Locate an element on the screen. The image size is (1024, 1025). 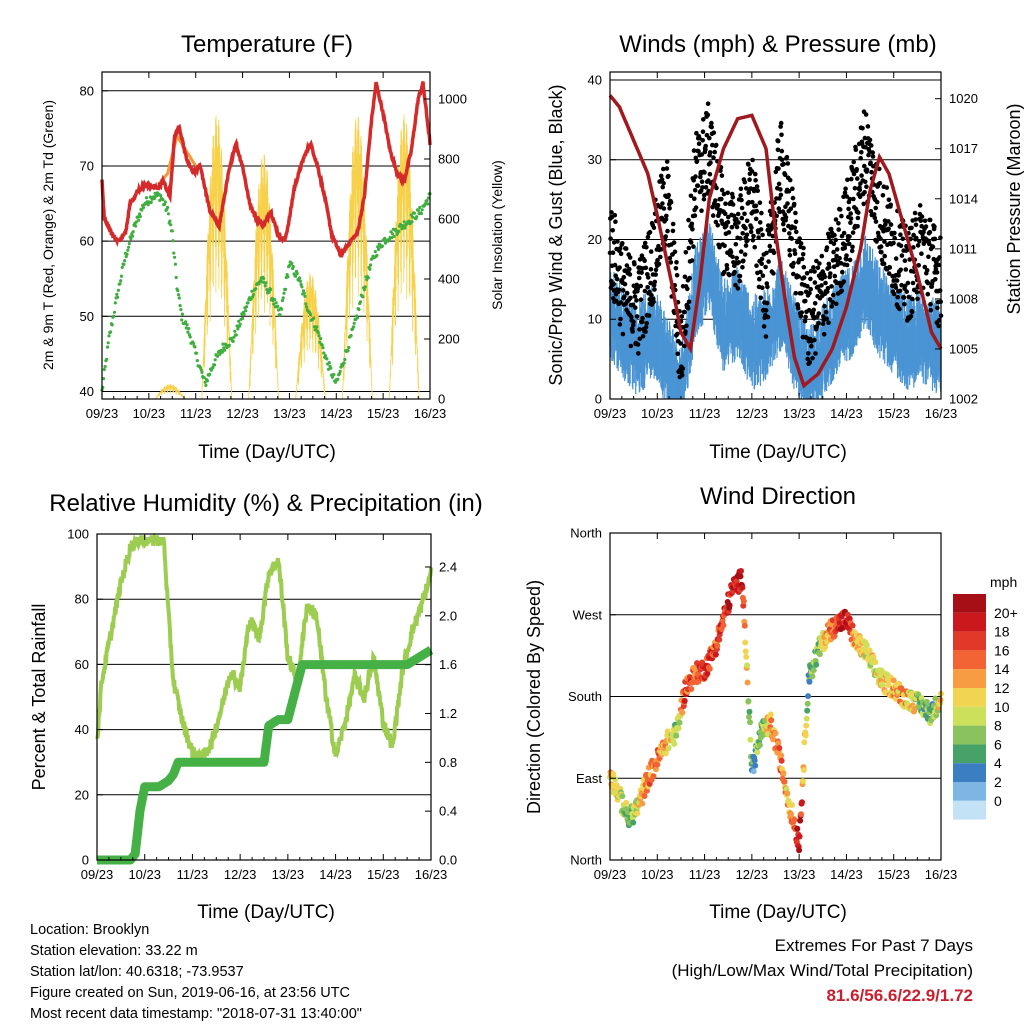
y2-tick-label: 0.4 is located at coordinates (448, 811).